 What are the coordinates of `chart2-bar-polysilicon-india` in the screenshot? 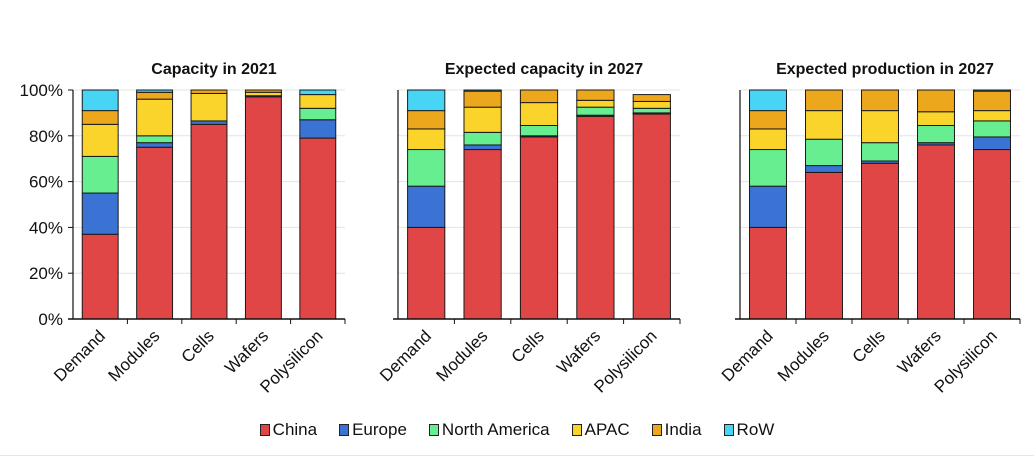 It's located at (651, 98).